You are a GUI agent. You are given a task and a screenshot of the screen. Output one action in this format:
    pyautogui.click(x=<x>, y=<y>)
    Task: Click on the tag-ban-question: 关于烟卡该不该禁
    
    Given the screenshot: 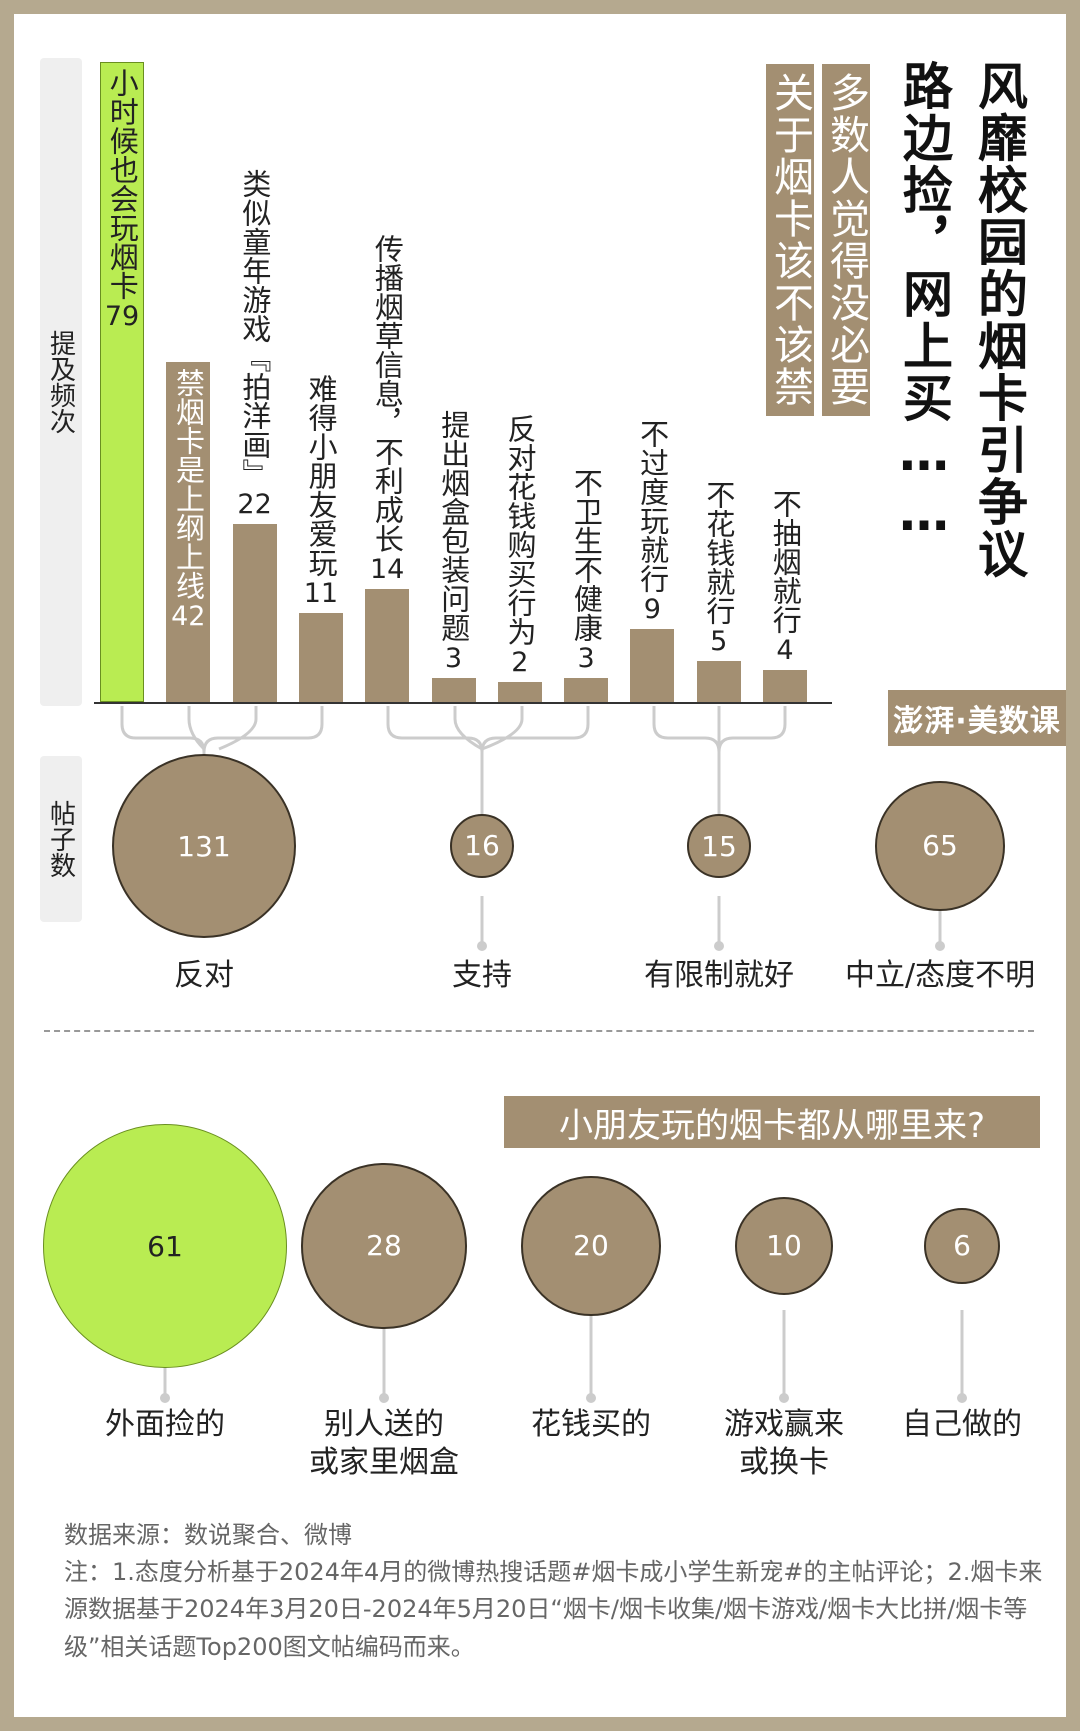 What is the action you would take?
    pyautogui.click(x=790, y=240)
    